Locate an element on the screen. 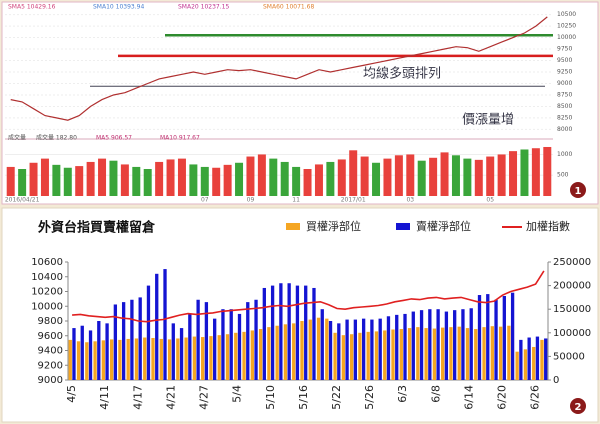 This screenshot has width=600, height=424. legend-label: 賣權淨部位 is located at coordinates (443, 226).